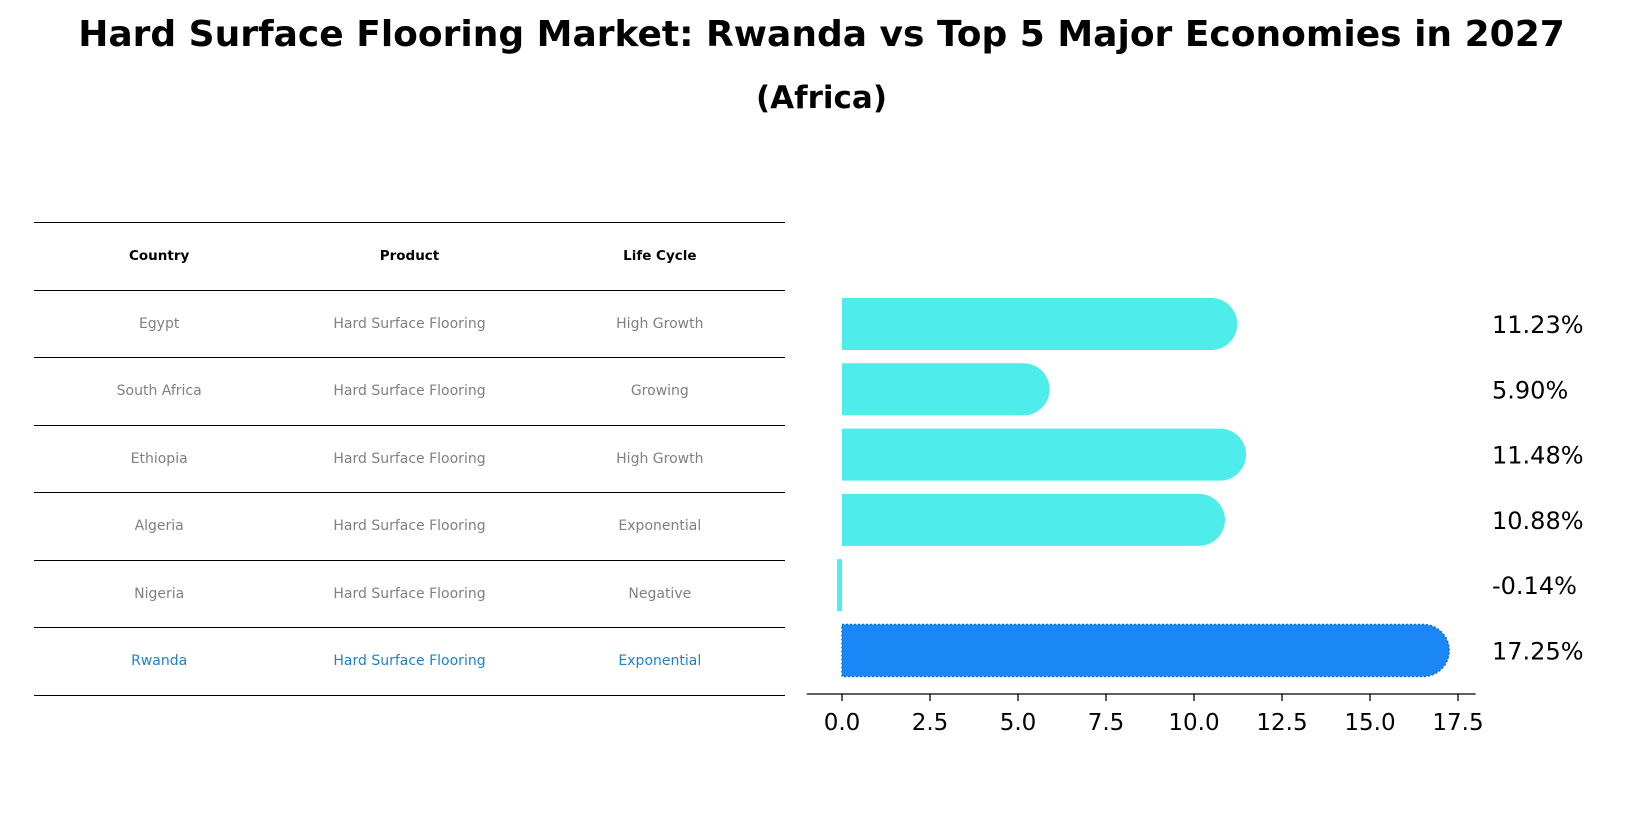 This screenshot has height=823, width=1643. What do you see at coordinates (821, 98) in the screenshot?
I see `chart-subtitle: (Africa)` at bounding box center [821, 98].